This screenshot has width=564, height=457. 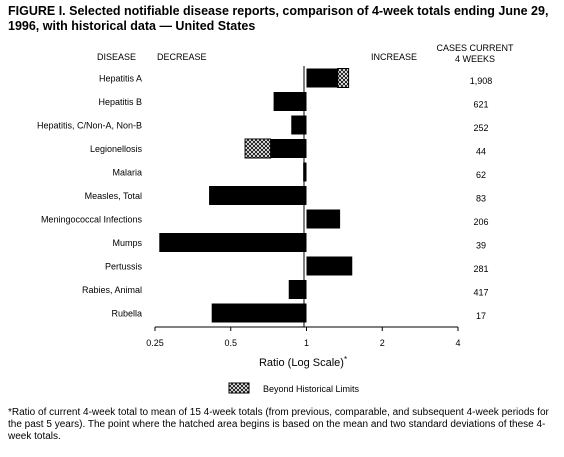 What do you see at coordinates (303, 362) in the screenshot?
I see `x-axis-label: Ratio (Log Scale)*` at bounding box center [303, 362].